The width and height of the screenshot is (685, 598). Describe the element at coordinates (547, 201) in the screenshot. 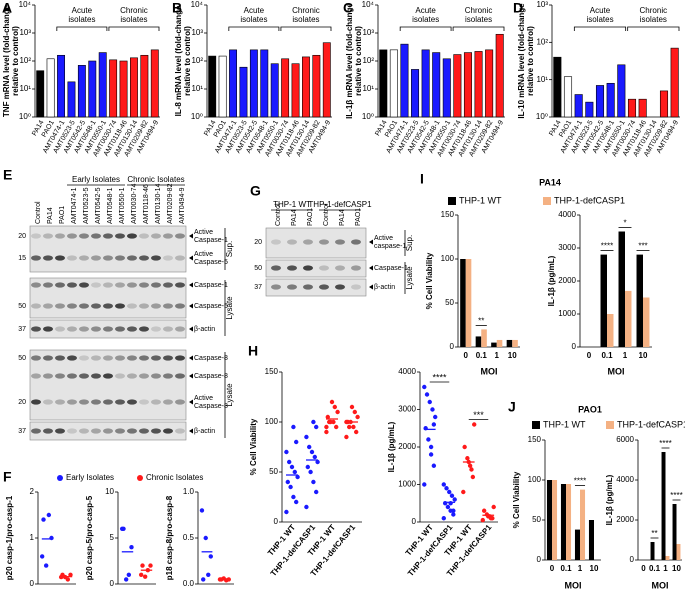

I see `legend-marker` at that location.